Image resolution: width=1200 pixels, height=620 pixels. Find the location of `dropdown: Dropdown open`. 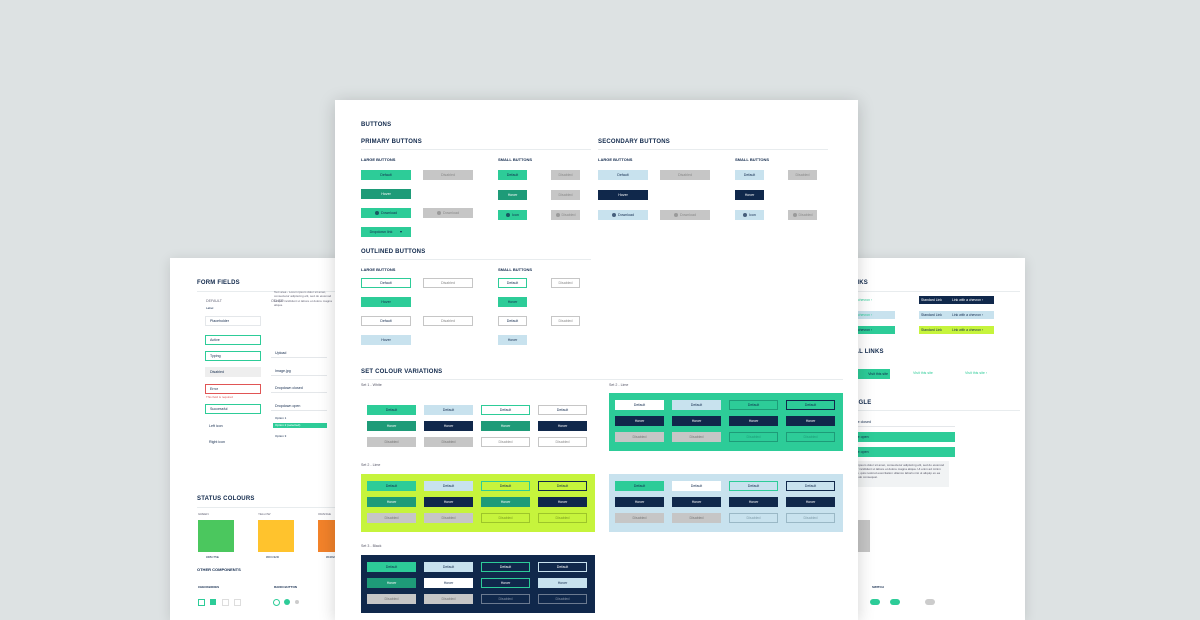

dropdown: Dropdown open is located at coordinates (299, 406).